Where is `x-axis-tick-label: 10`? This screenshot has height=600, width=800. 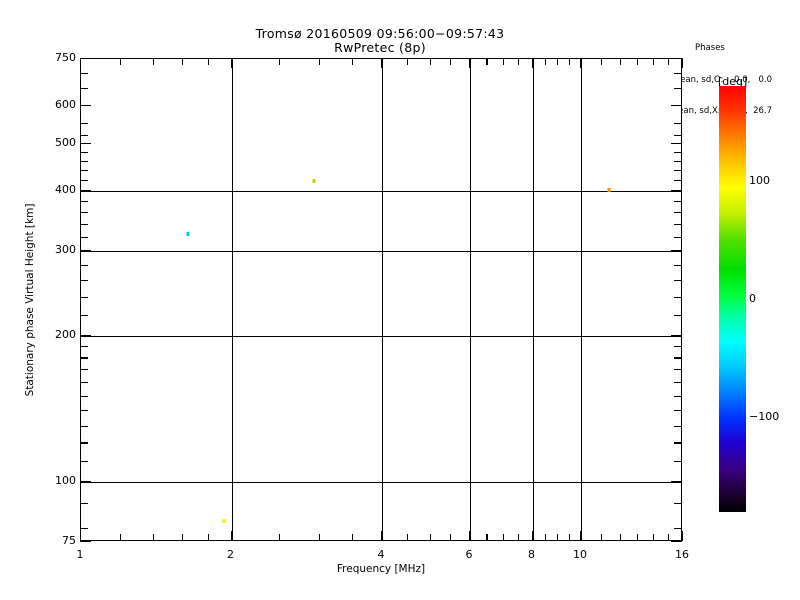
x-axis-tick-label: 10 is located at coordinates (580, 554).